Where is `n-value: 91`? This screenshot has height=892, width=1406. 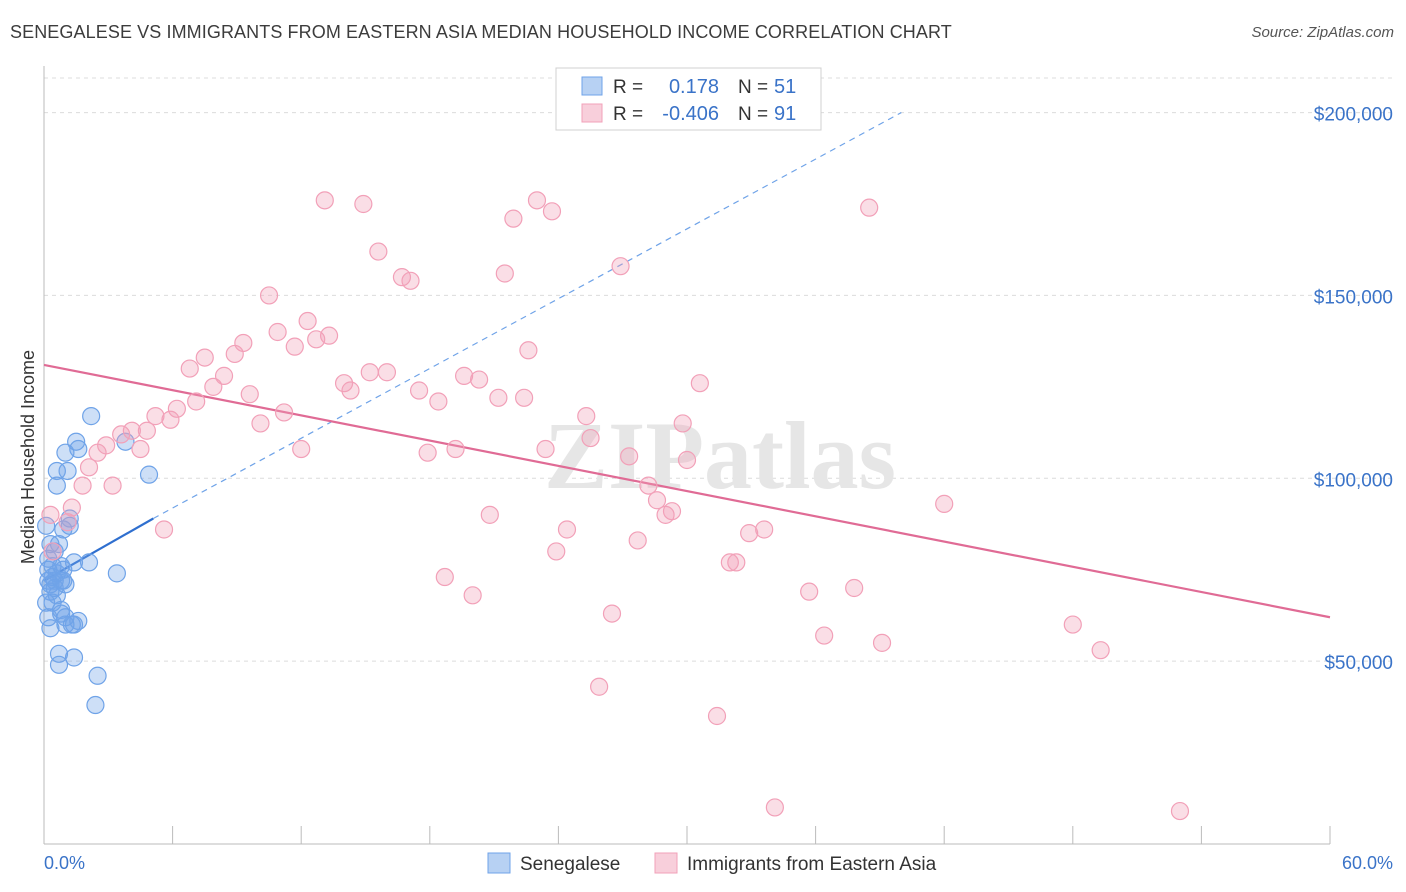
n-value: 91 is located at coordinates (785, 114).